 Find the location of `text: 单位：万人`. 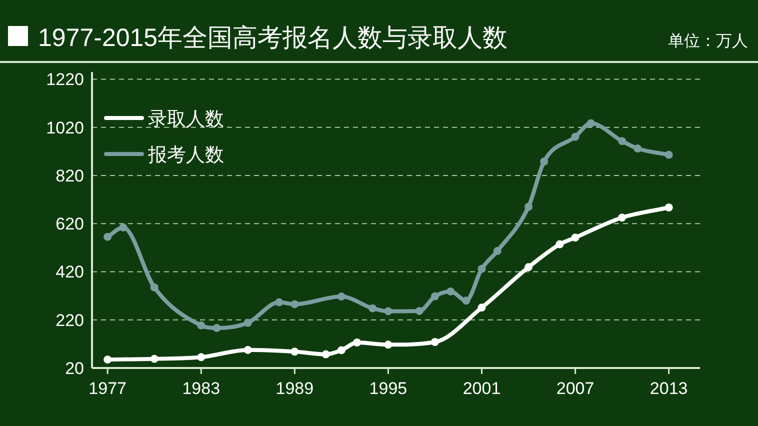

text: 单位：万人 is located at coordinates (708, 41).